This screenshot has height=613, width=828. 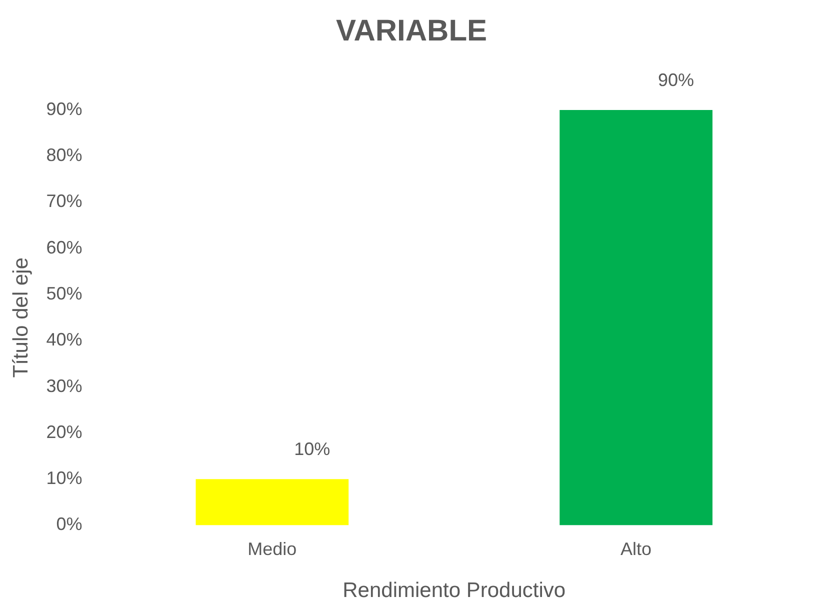 What do you see at coordinates (64, 340) in the screenshot?
I see `y-tick-label: 40%` at bounding box center [64, 340].